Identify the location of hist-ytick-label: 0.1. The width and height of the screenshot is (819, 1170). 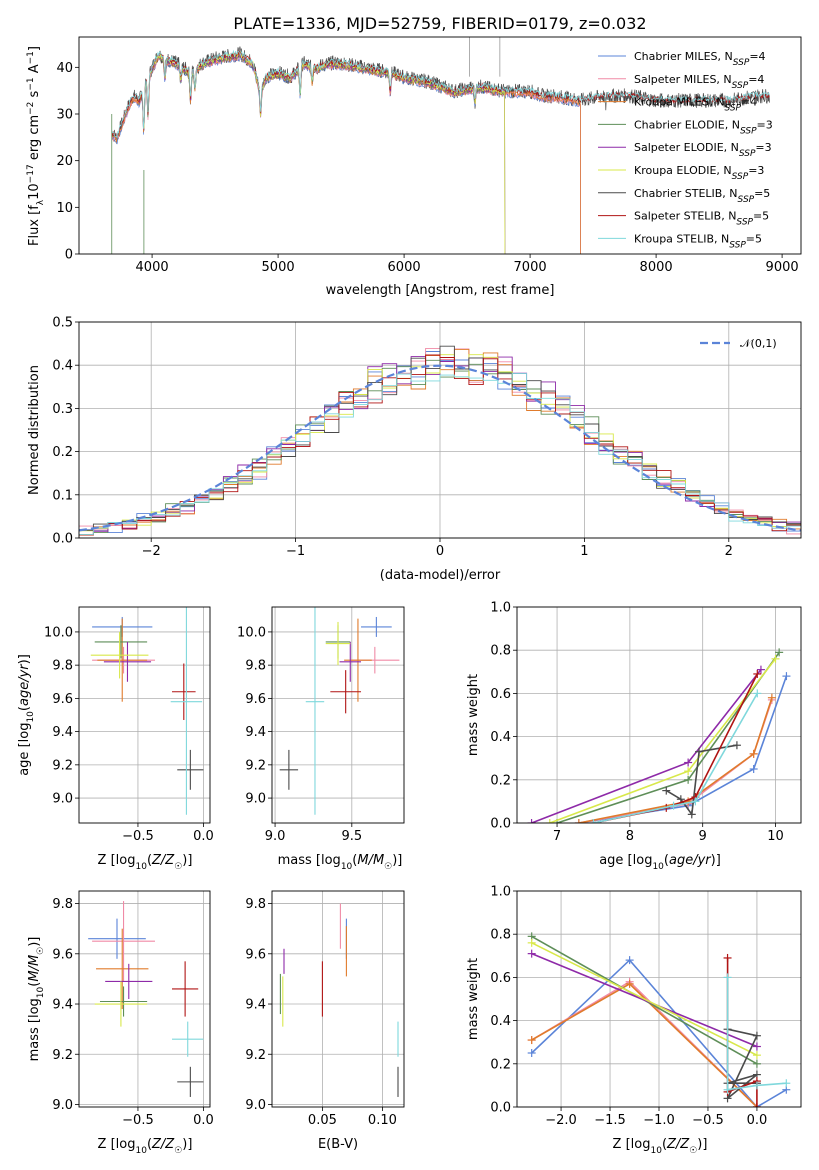
(62, 495).